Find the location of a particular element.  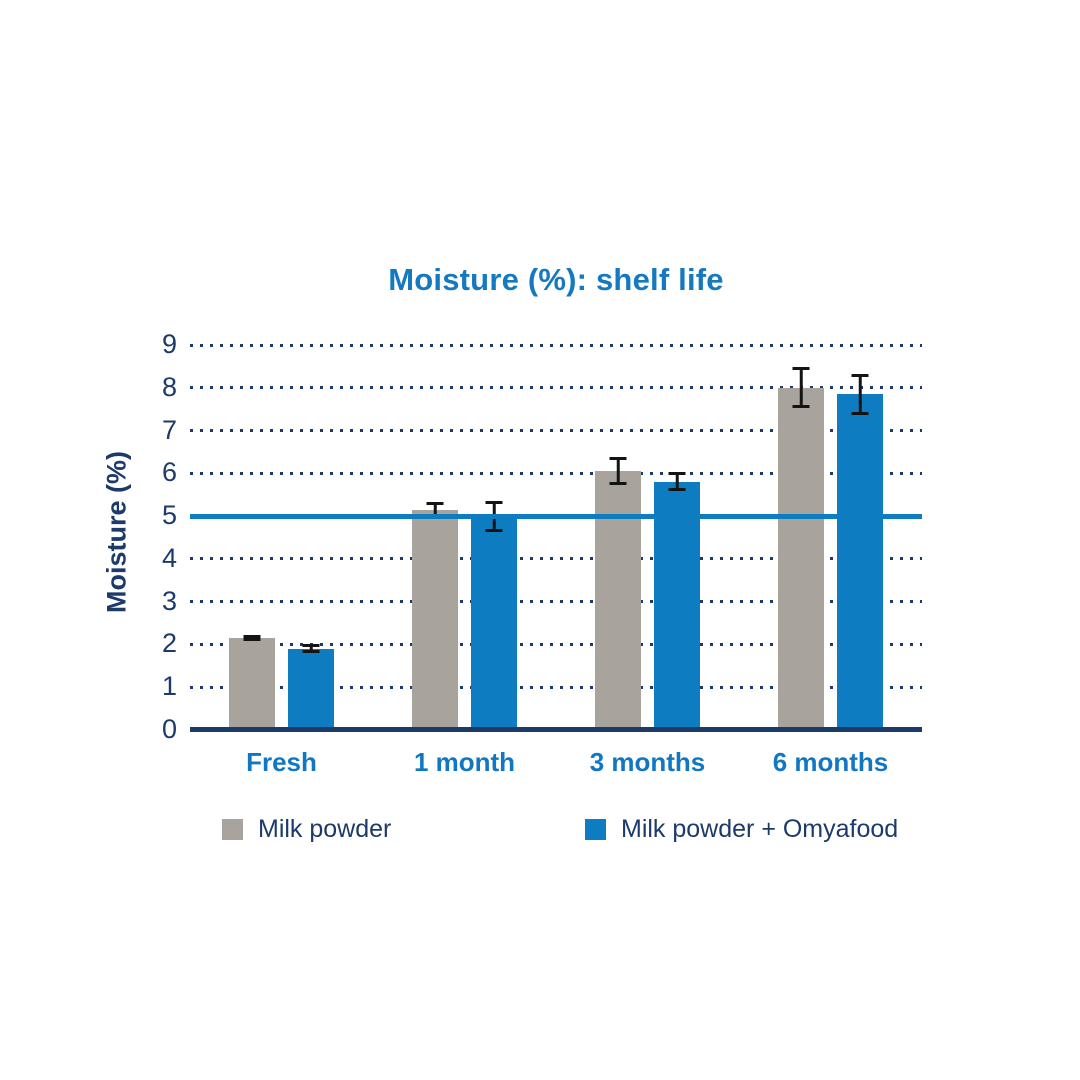

bar-milk-powder-6-months is located at coordinates (801, 548).